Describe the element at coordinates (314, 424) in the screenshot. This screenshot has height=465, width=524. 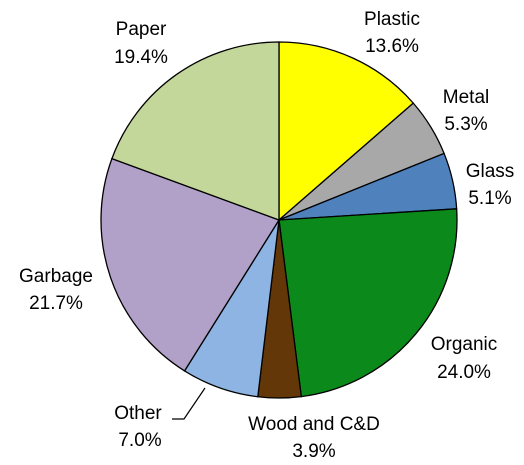
I see `label-wood-name: Wood and C&D` at that location.